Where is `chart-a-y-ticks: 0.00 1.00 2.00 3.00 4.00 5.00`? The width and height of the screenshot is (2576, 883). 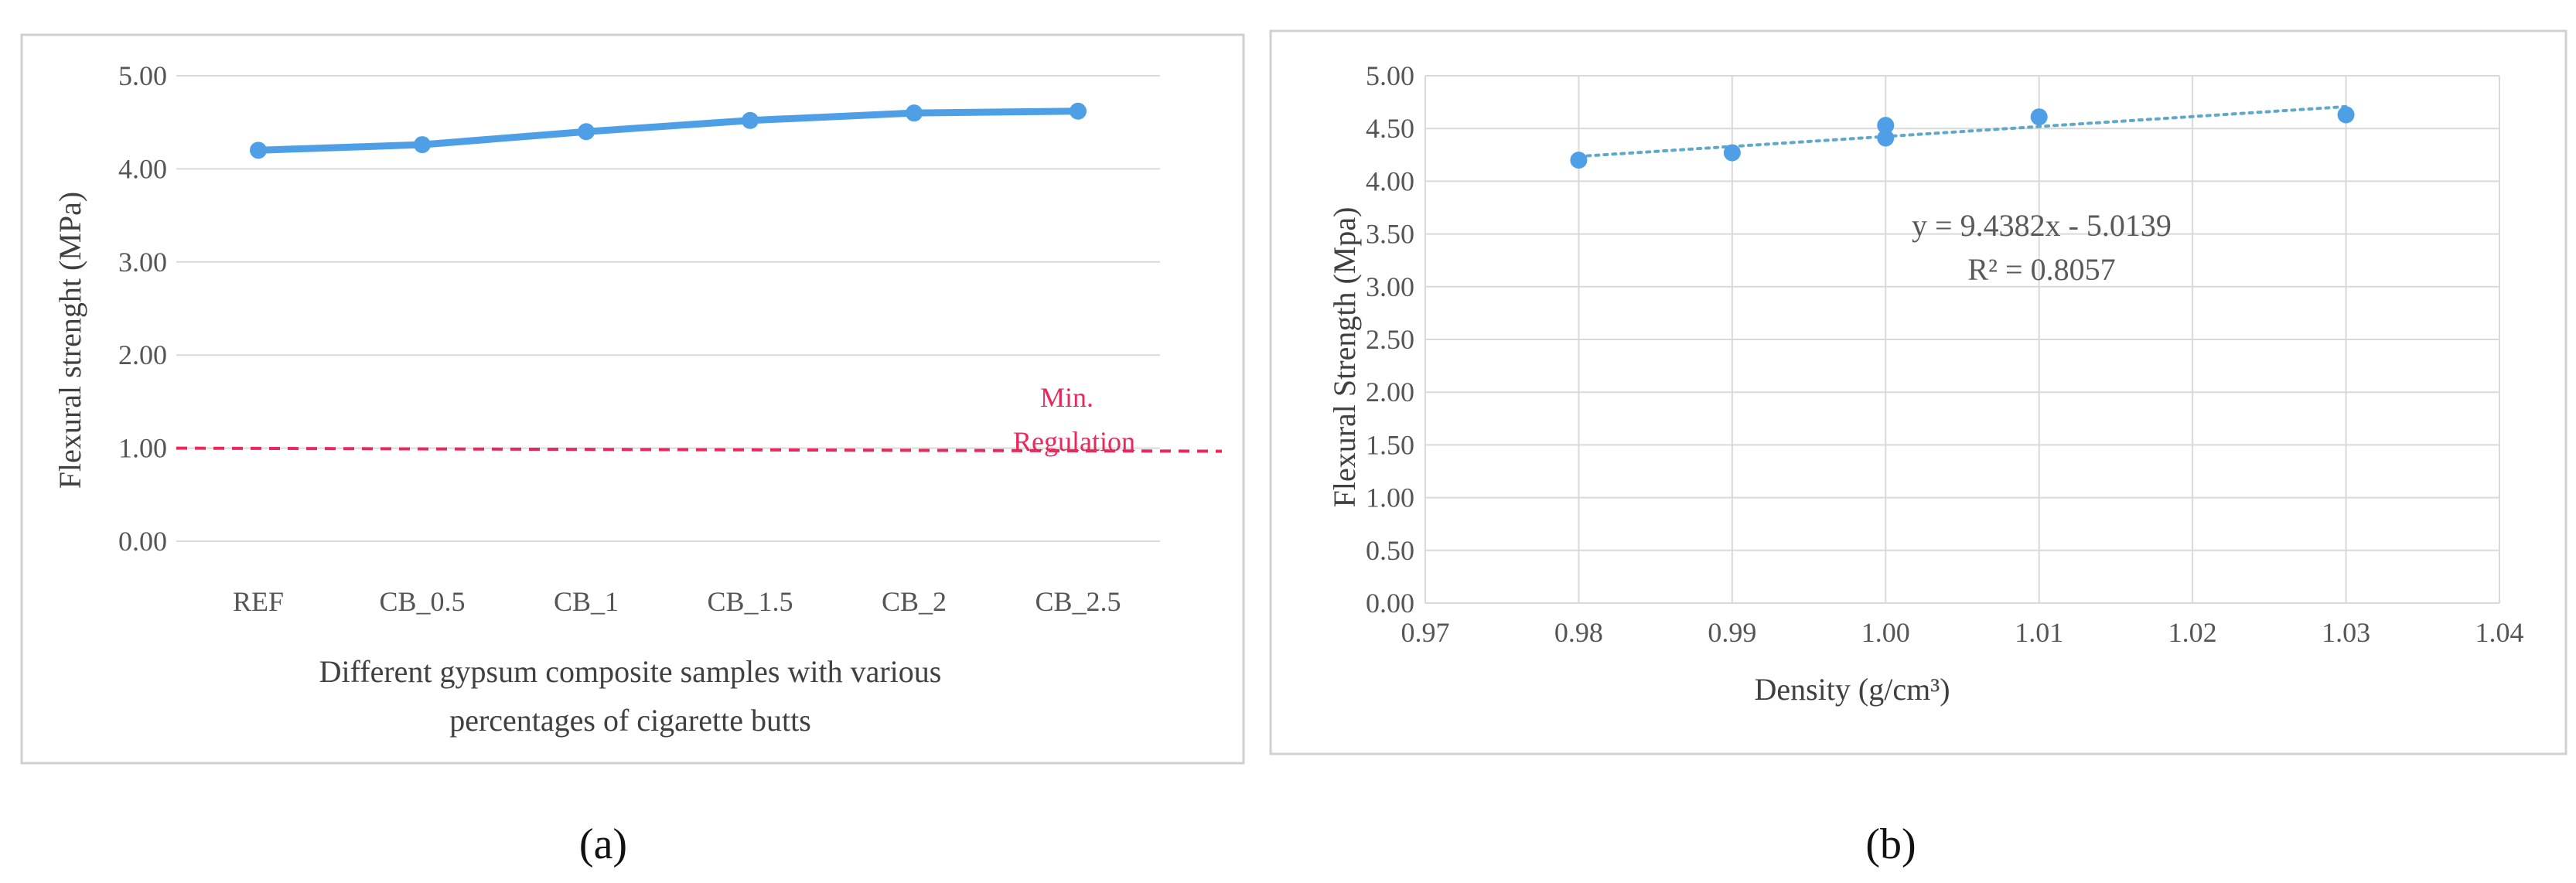 chart-a-y-ticks: 0.00 1.00 2.00 3.00 4.00 5.00 is located at coordinates (142, 308).